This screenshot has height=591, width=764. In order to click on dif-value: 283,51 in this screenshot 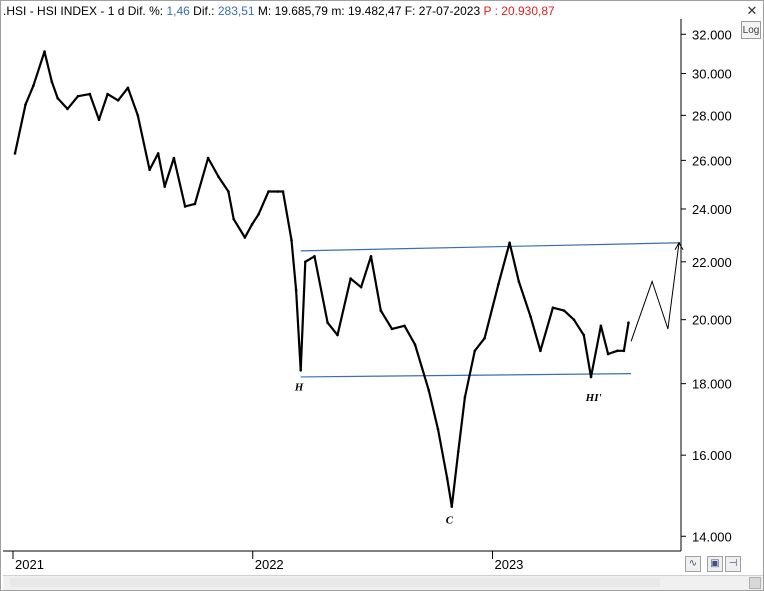, I will do `click(236, 11)`.